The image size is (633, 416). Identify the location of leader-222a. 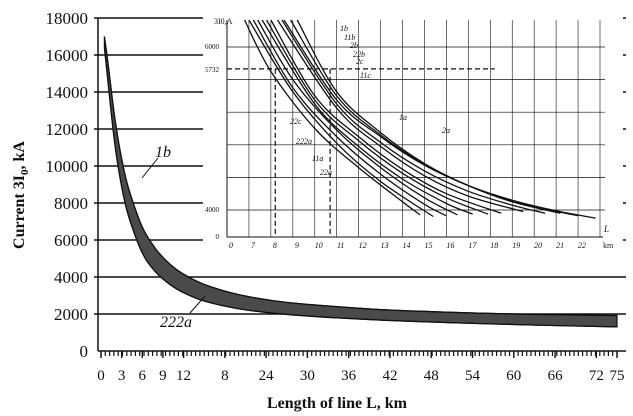
(197, 304).